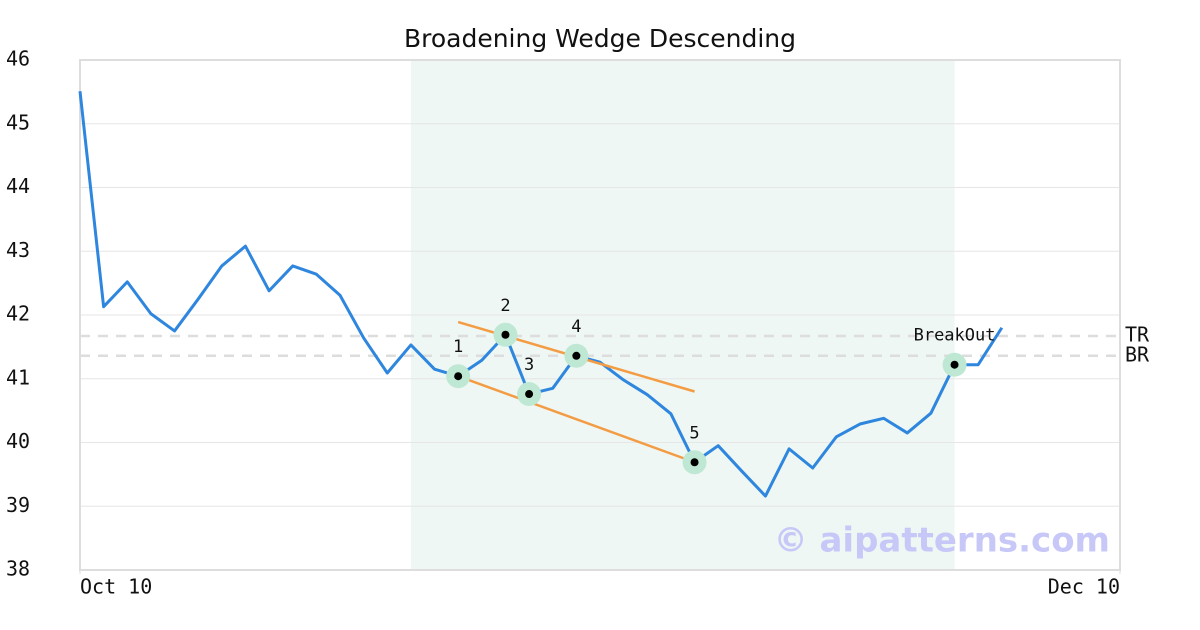 The width and height of the screenshot is (1200, 630). What do you see at coordinates (18, 122) in the screenshot?
I see `y-tick-label: 45` at bounding box center [18, 122].